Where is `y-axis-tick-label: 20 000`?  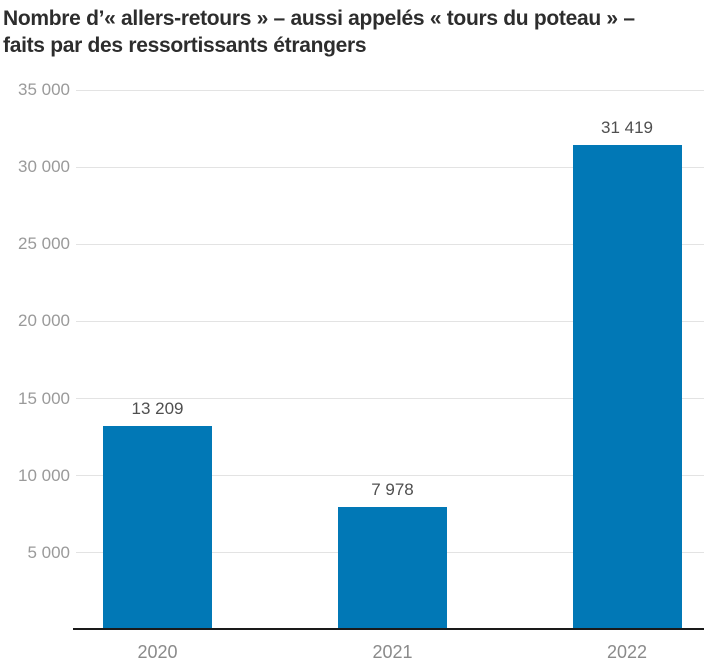
y-axis-tick-label: 20 000 is located at coordinates (44, 321).